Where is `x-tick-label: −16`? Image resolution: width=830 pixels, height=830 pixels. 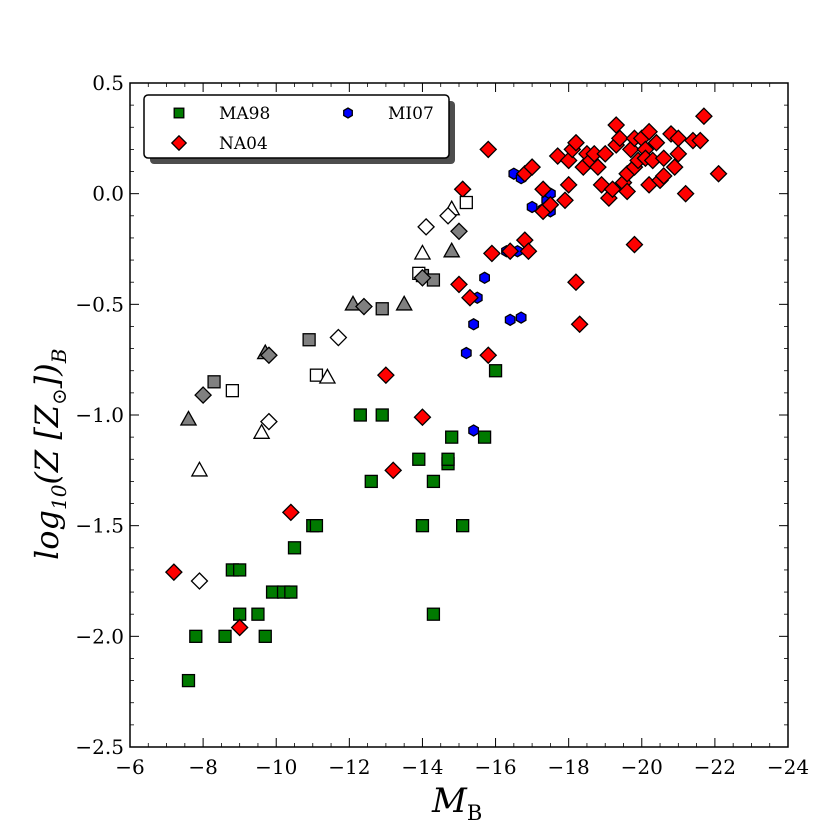
x-tick-label: −16 is located at coordinates (495, 767).